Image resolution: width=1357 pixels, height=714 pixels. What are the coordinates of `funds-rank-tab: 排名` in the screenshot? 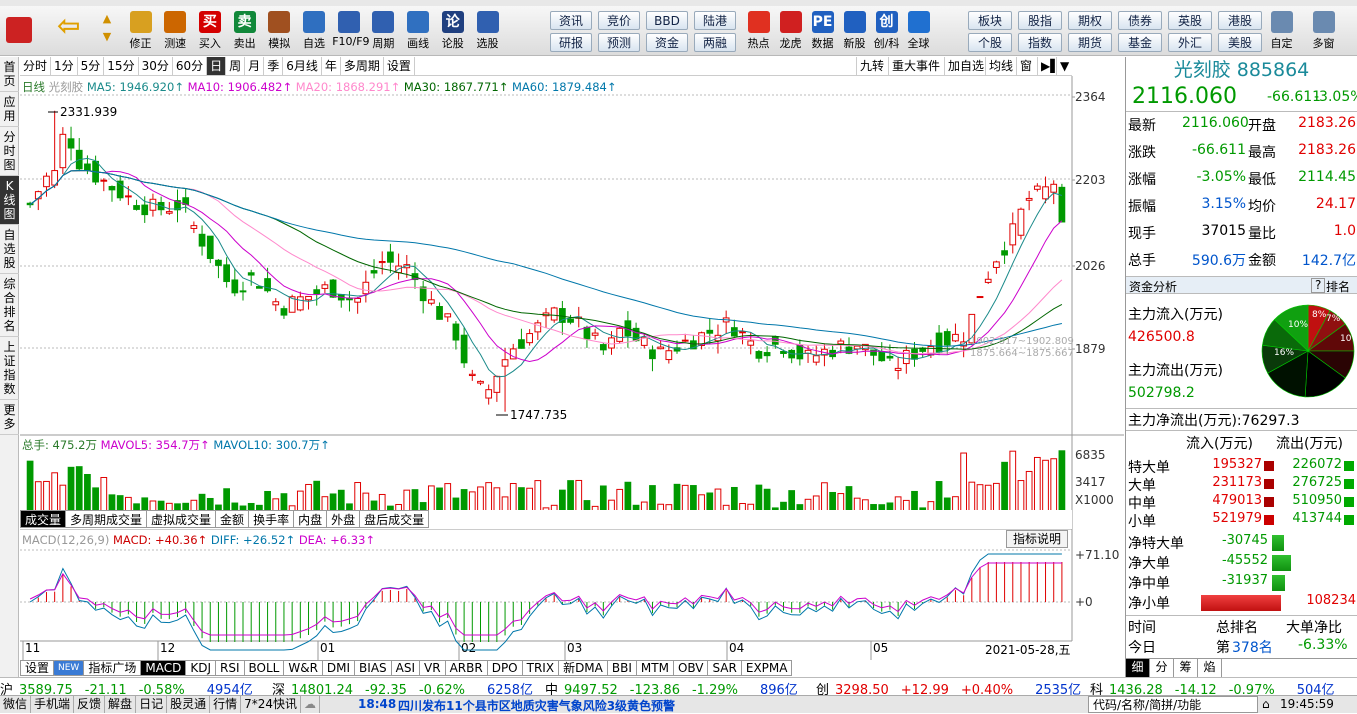 It's located at (1338, 287).